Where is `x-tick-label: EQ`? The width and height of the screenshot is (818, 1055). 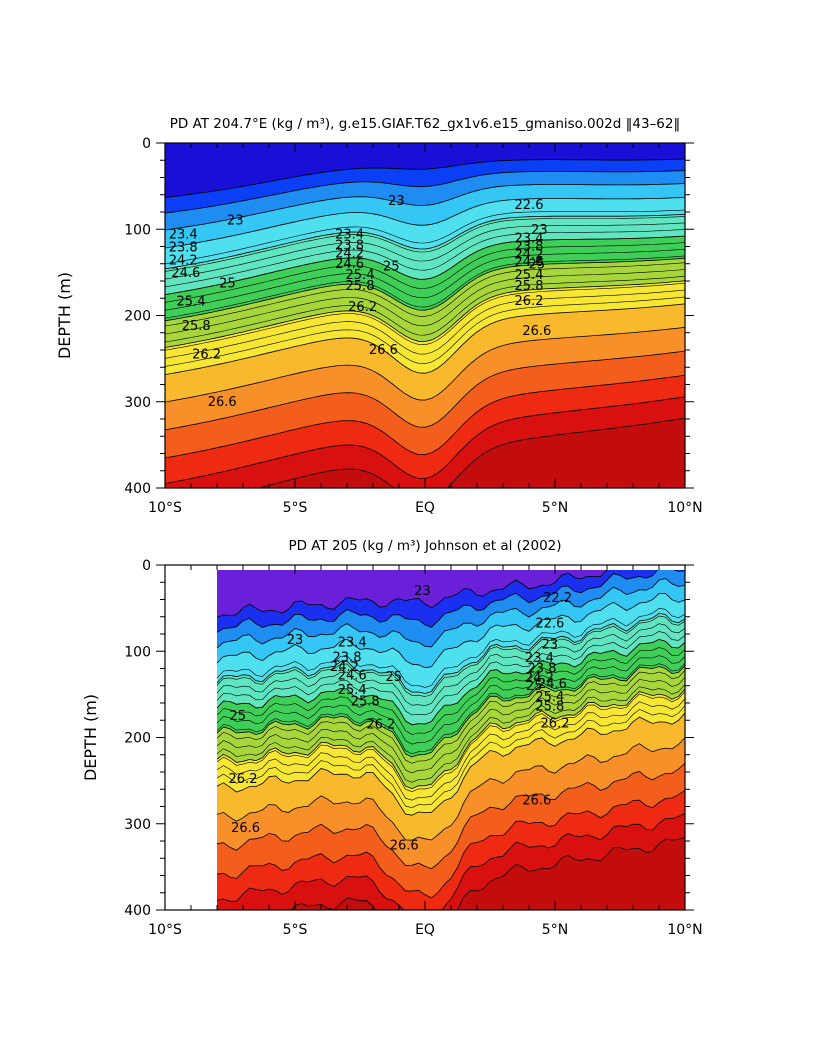
x-tick-label: EQ is located at coordinates (425, 930).